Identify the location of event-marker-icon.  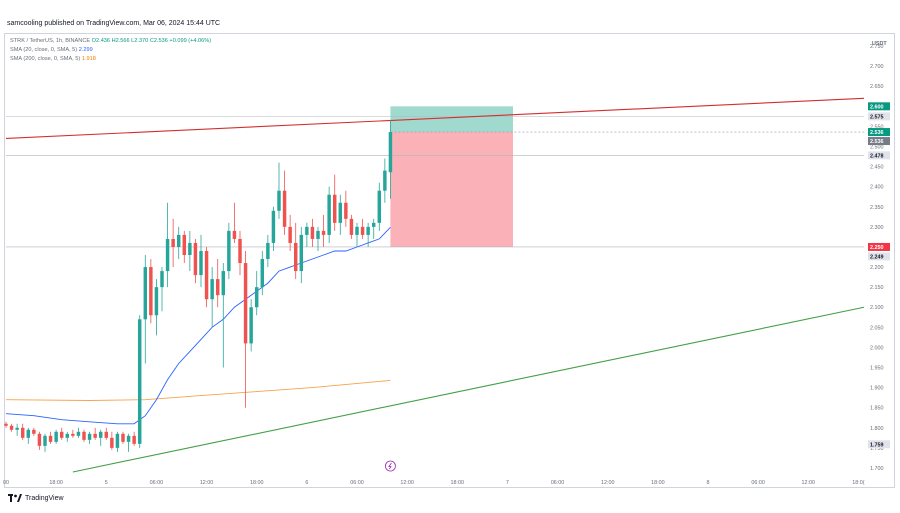
(390, 466).